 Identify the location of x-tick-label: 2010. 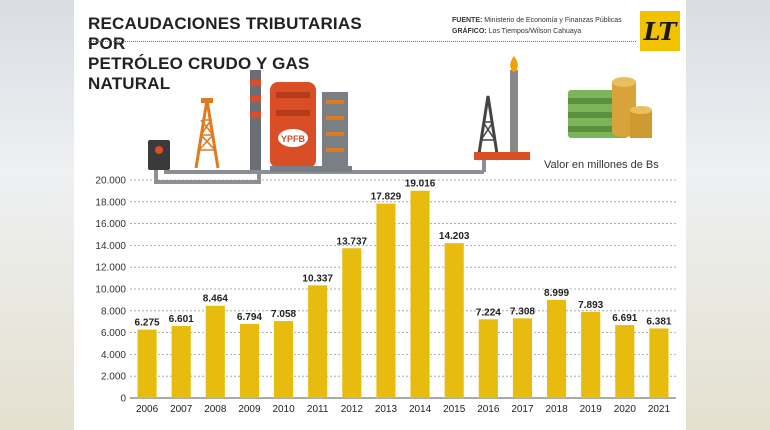
(283, 409).